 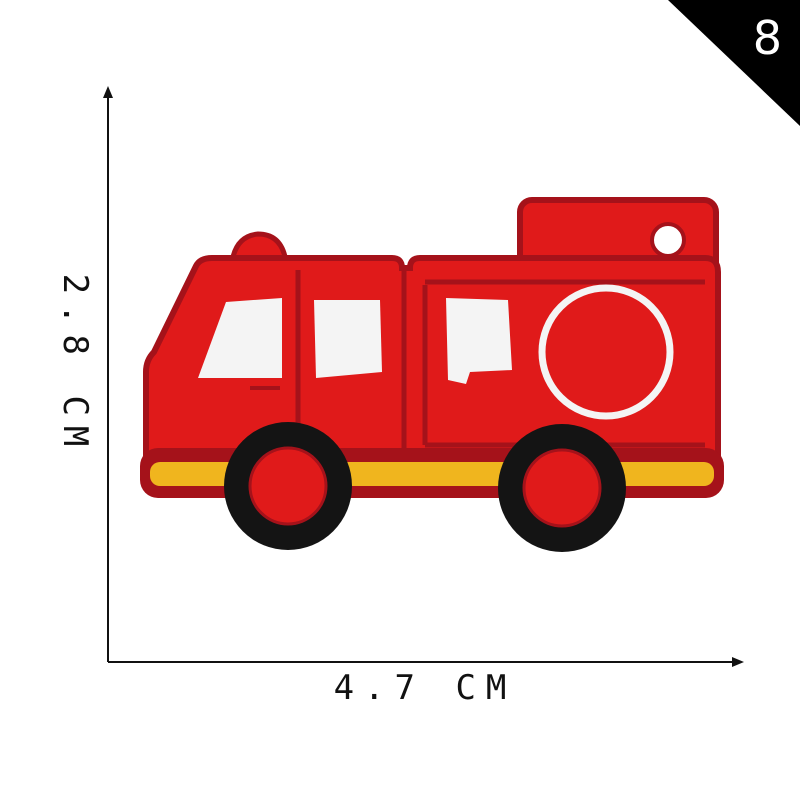 What do you see at coordinates (479, 341) in the screenshot?
I see `rear-window` at bounding box center [479, 341].